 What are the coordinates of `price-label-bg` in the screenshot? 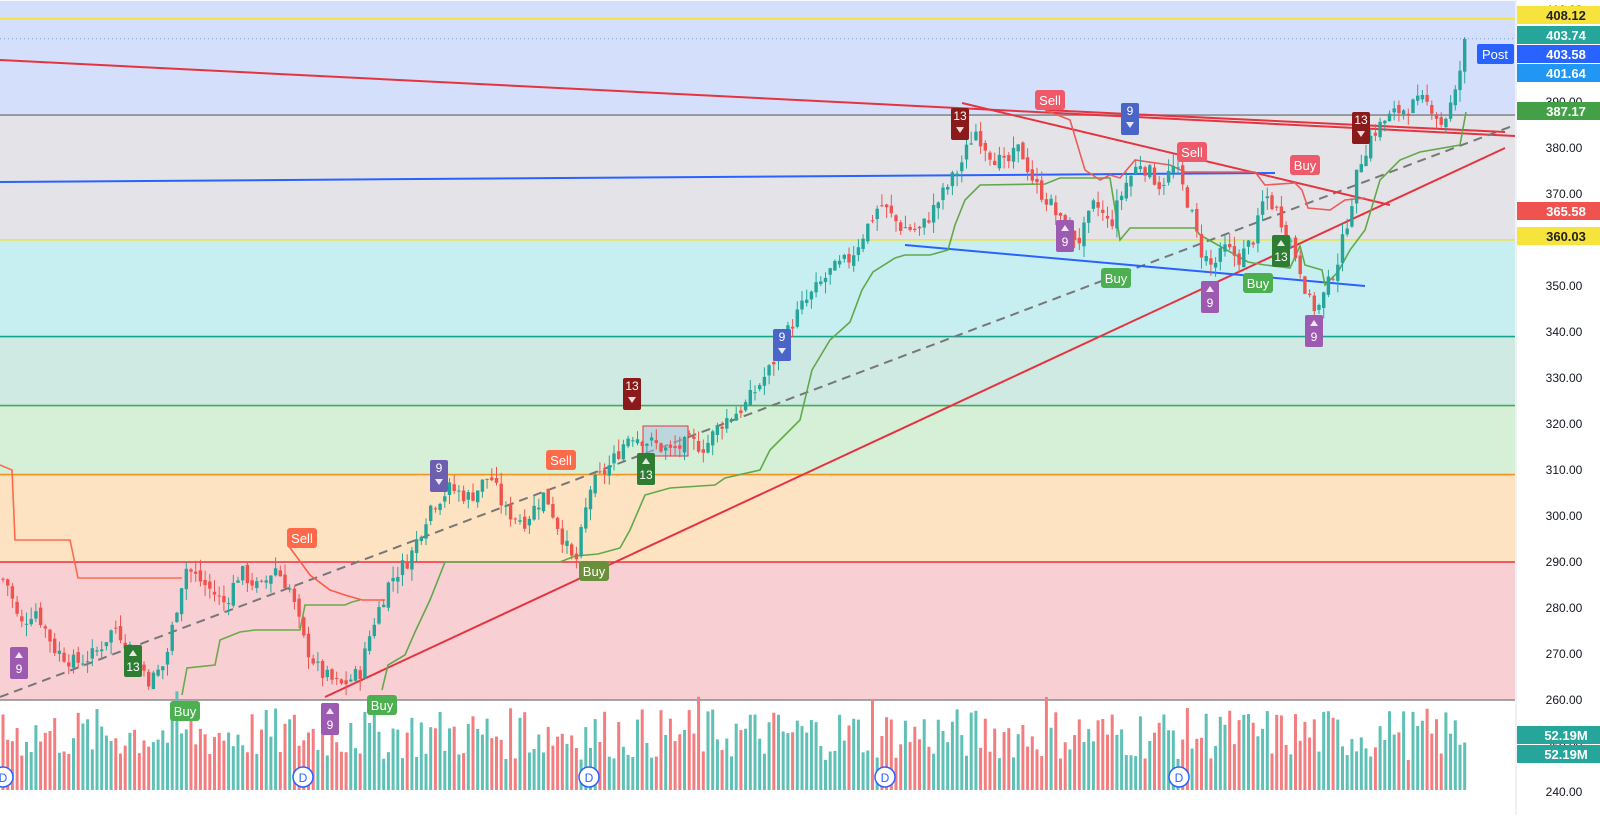 It's located at (1558, 111).